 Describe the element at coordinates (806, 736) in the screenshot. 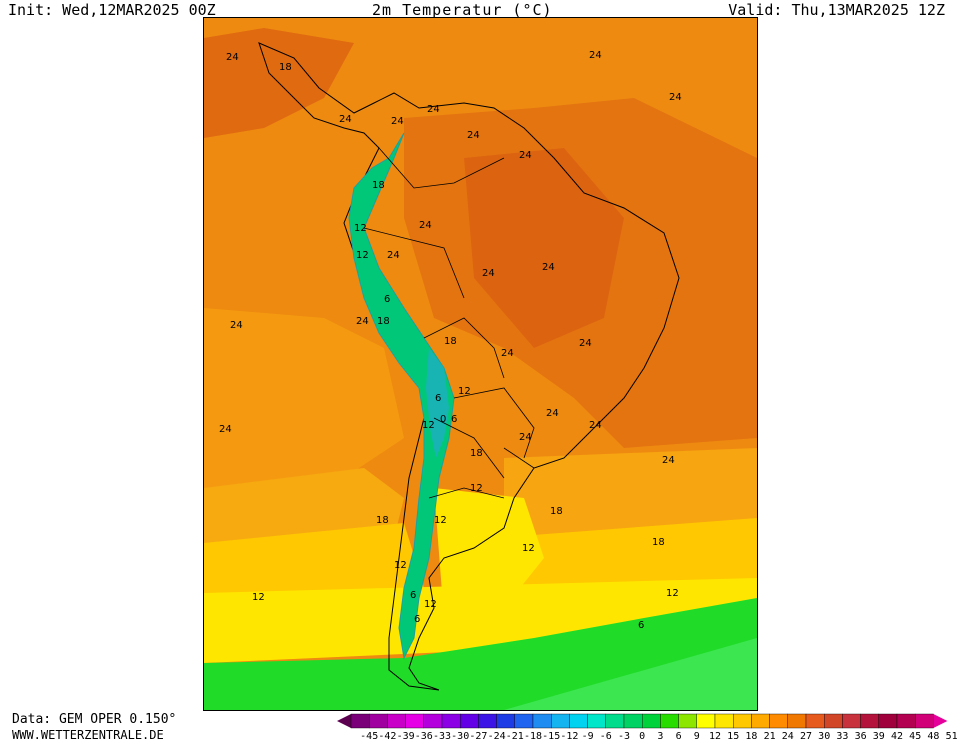

I see `legend-tick-label: 27` at that location.